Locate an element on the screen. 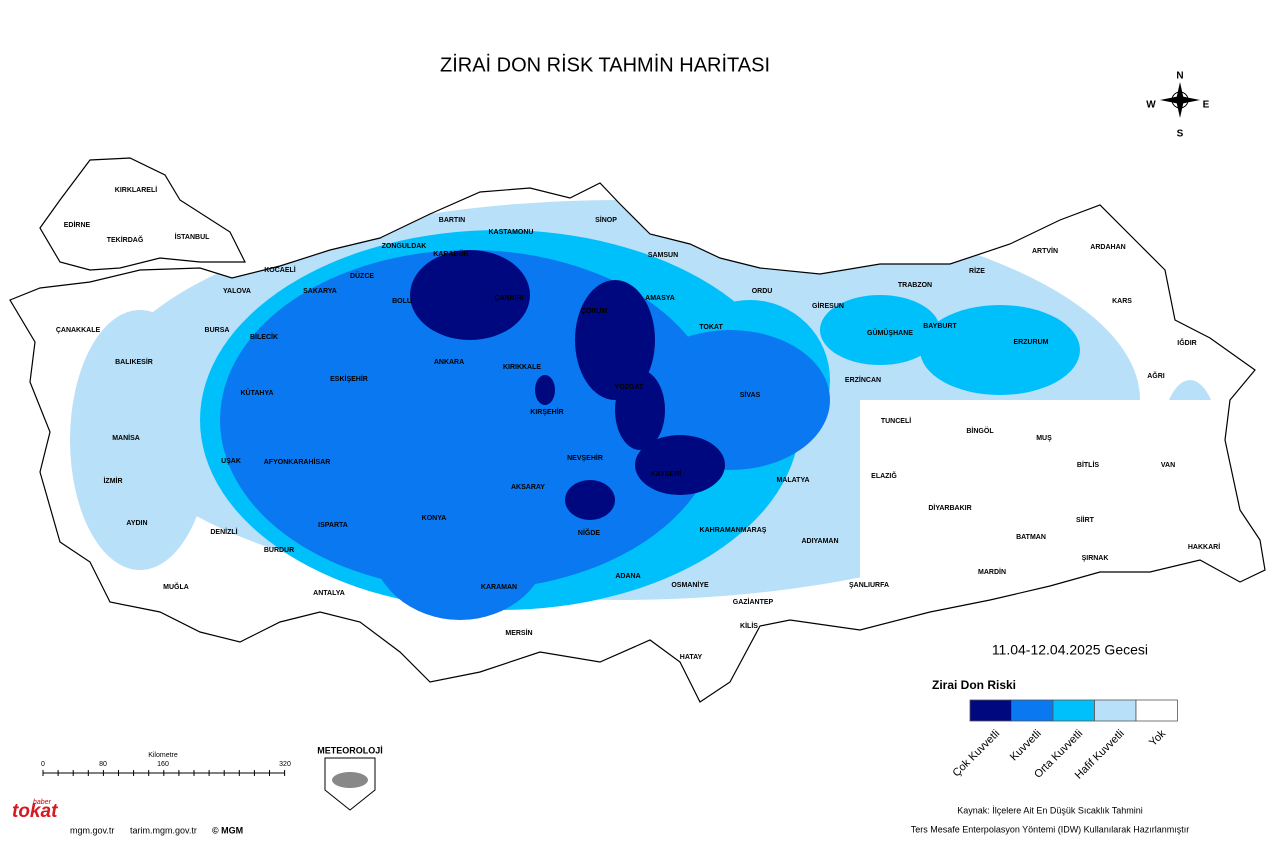  province-label: BARTIN is located at coordinates (452, 220).